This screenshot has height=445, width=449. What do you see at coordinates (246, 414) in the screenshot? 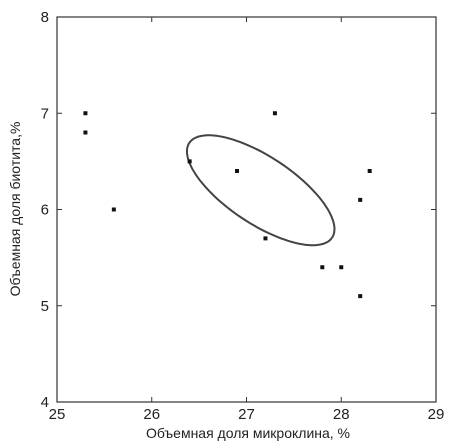
I see `x-tick-label: 27` at bounding box center [246, 414].